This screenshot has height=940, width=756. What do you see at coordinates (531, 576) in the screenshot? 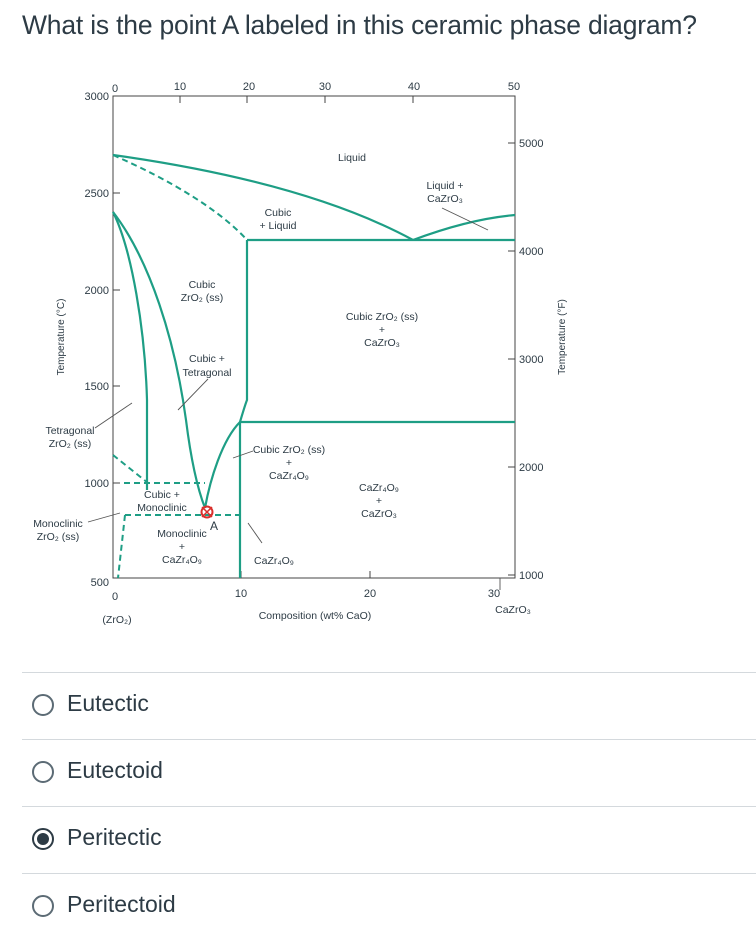
I see `right-tick-label: 1000` at bounding box center [531, 576].